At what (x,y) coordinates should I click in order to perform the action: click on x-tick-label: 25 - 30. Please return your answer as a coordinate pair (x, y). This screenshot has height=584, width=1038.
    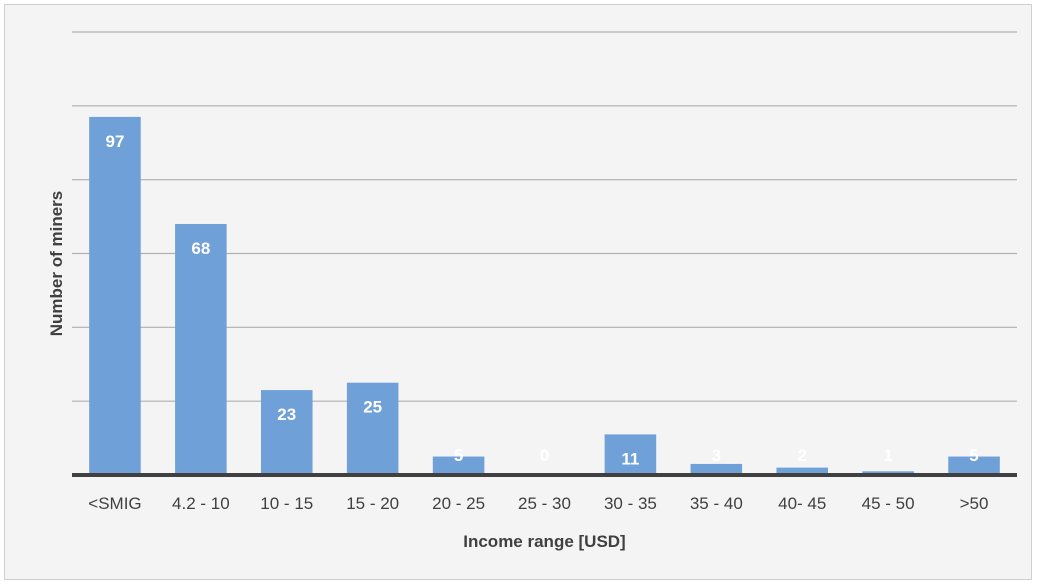
    Looking at the image, I should click on (544, 503).